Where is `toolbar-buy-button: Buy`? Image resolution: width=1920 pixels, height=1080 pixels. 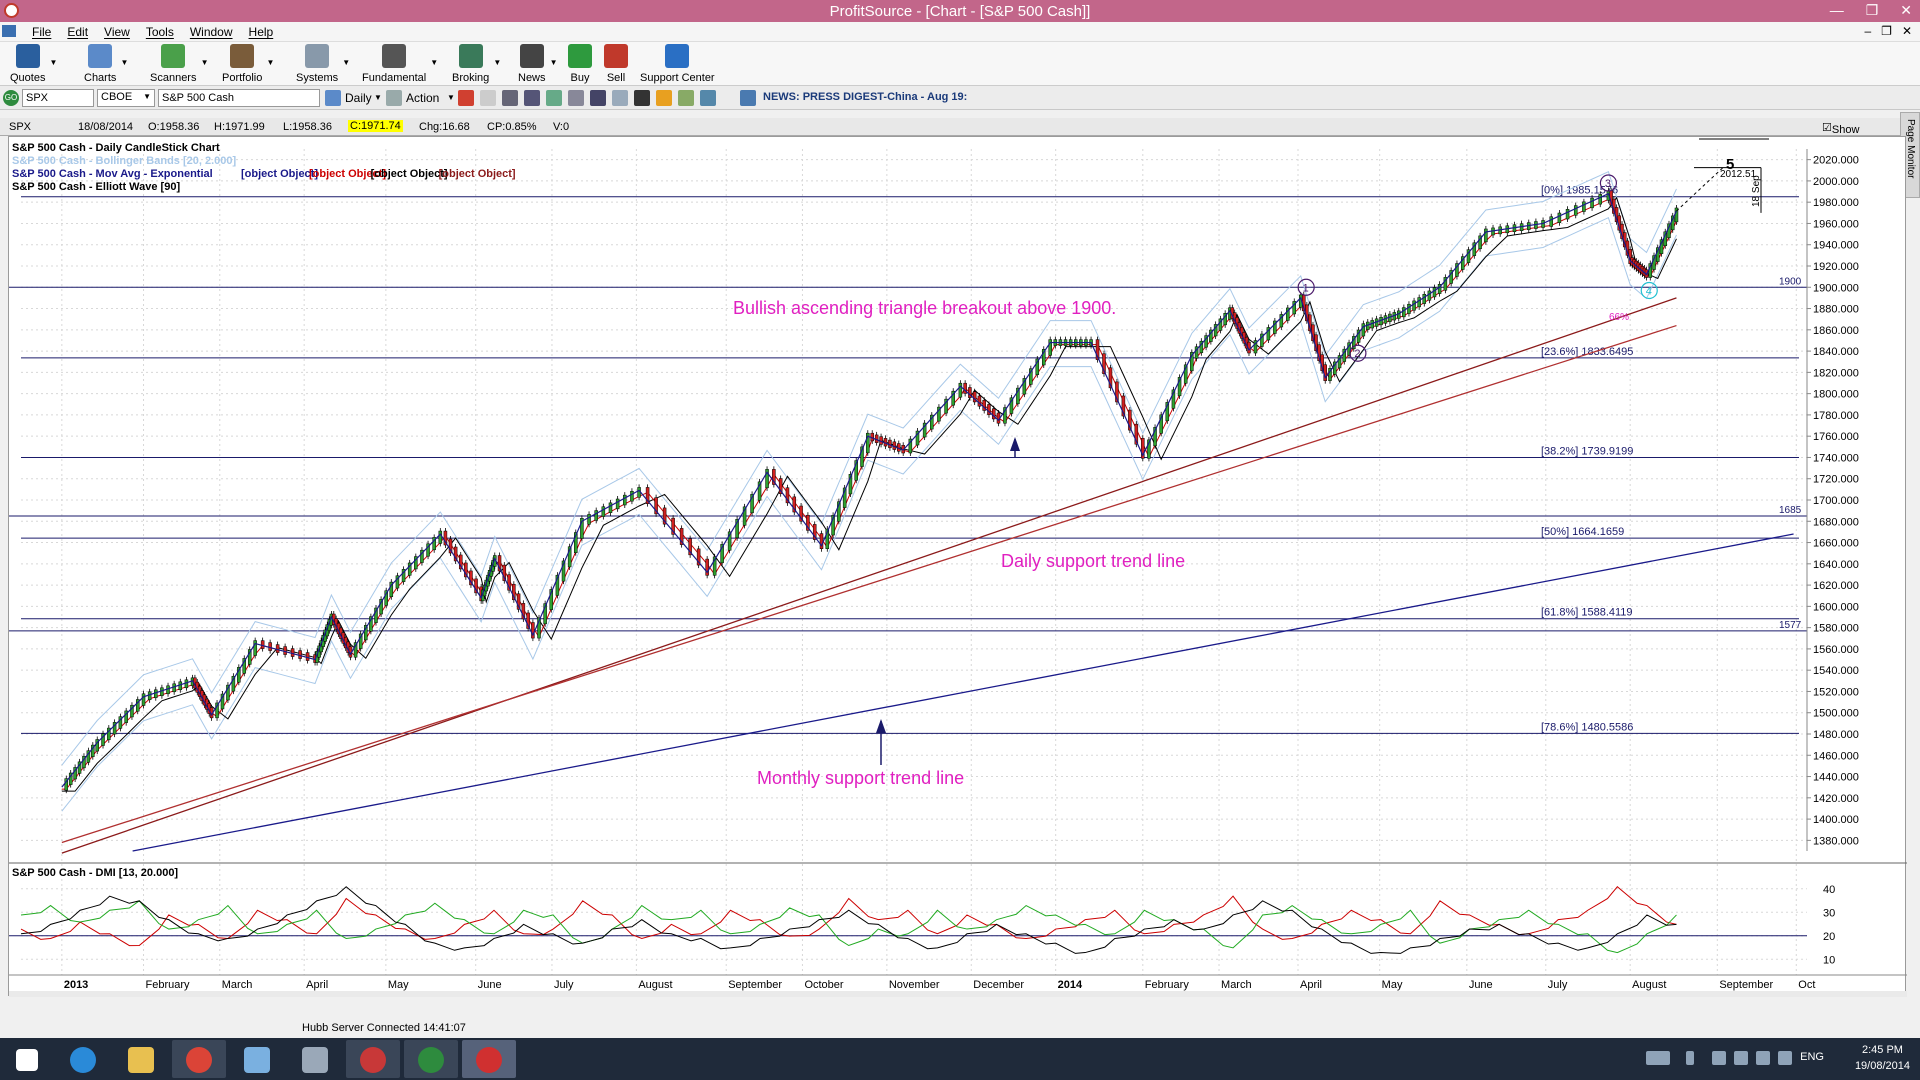
toolbar-buy-button: Buy is located at coordinates (580, 64).